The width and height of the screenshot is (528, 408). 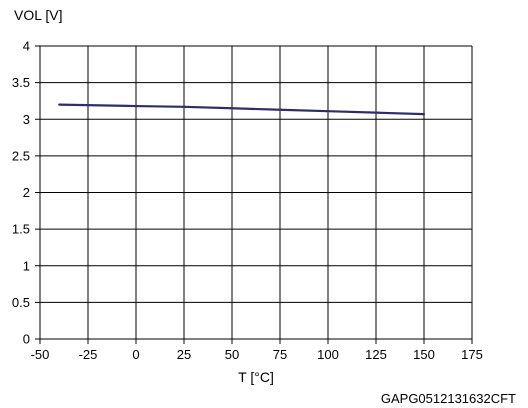 I want to click on x-tick-label: 175, so click(x=472, y=354).